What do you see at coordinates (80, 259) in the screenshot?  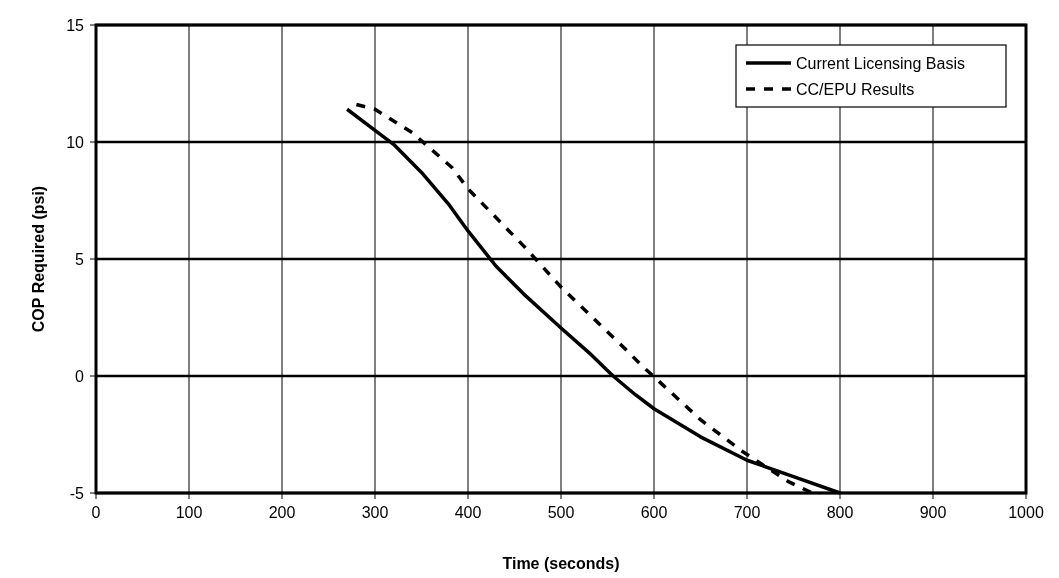 I see `y-tick-label: 5` at bounding box center [80, 259].